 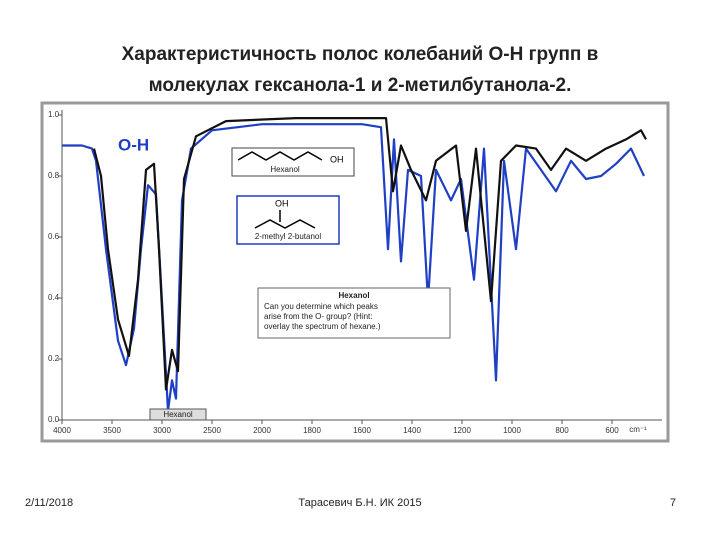 What do you see at coordinates (318, 316) in the screenshot?
I see `question-line: arise from the O- group? (Hint:` at bounding box center [318, 316].